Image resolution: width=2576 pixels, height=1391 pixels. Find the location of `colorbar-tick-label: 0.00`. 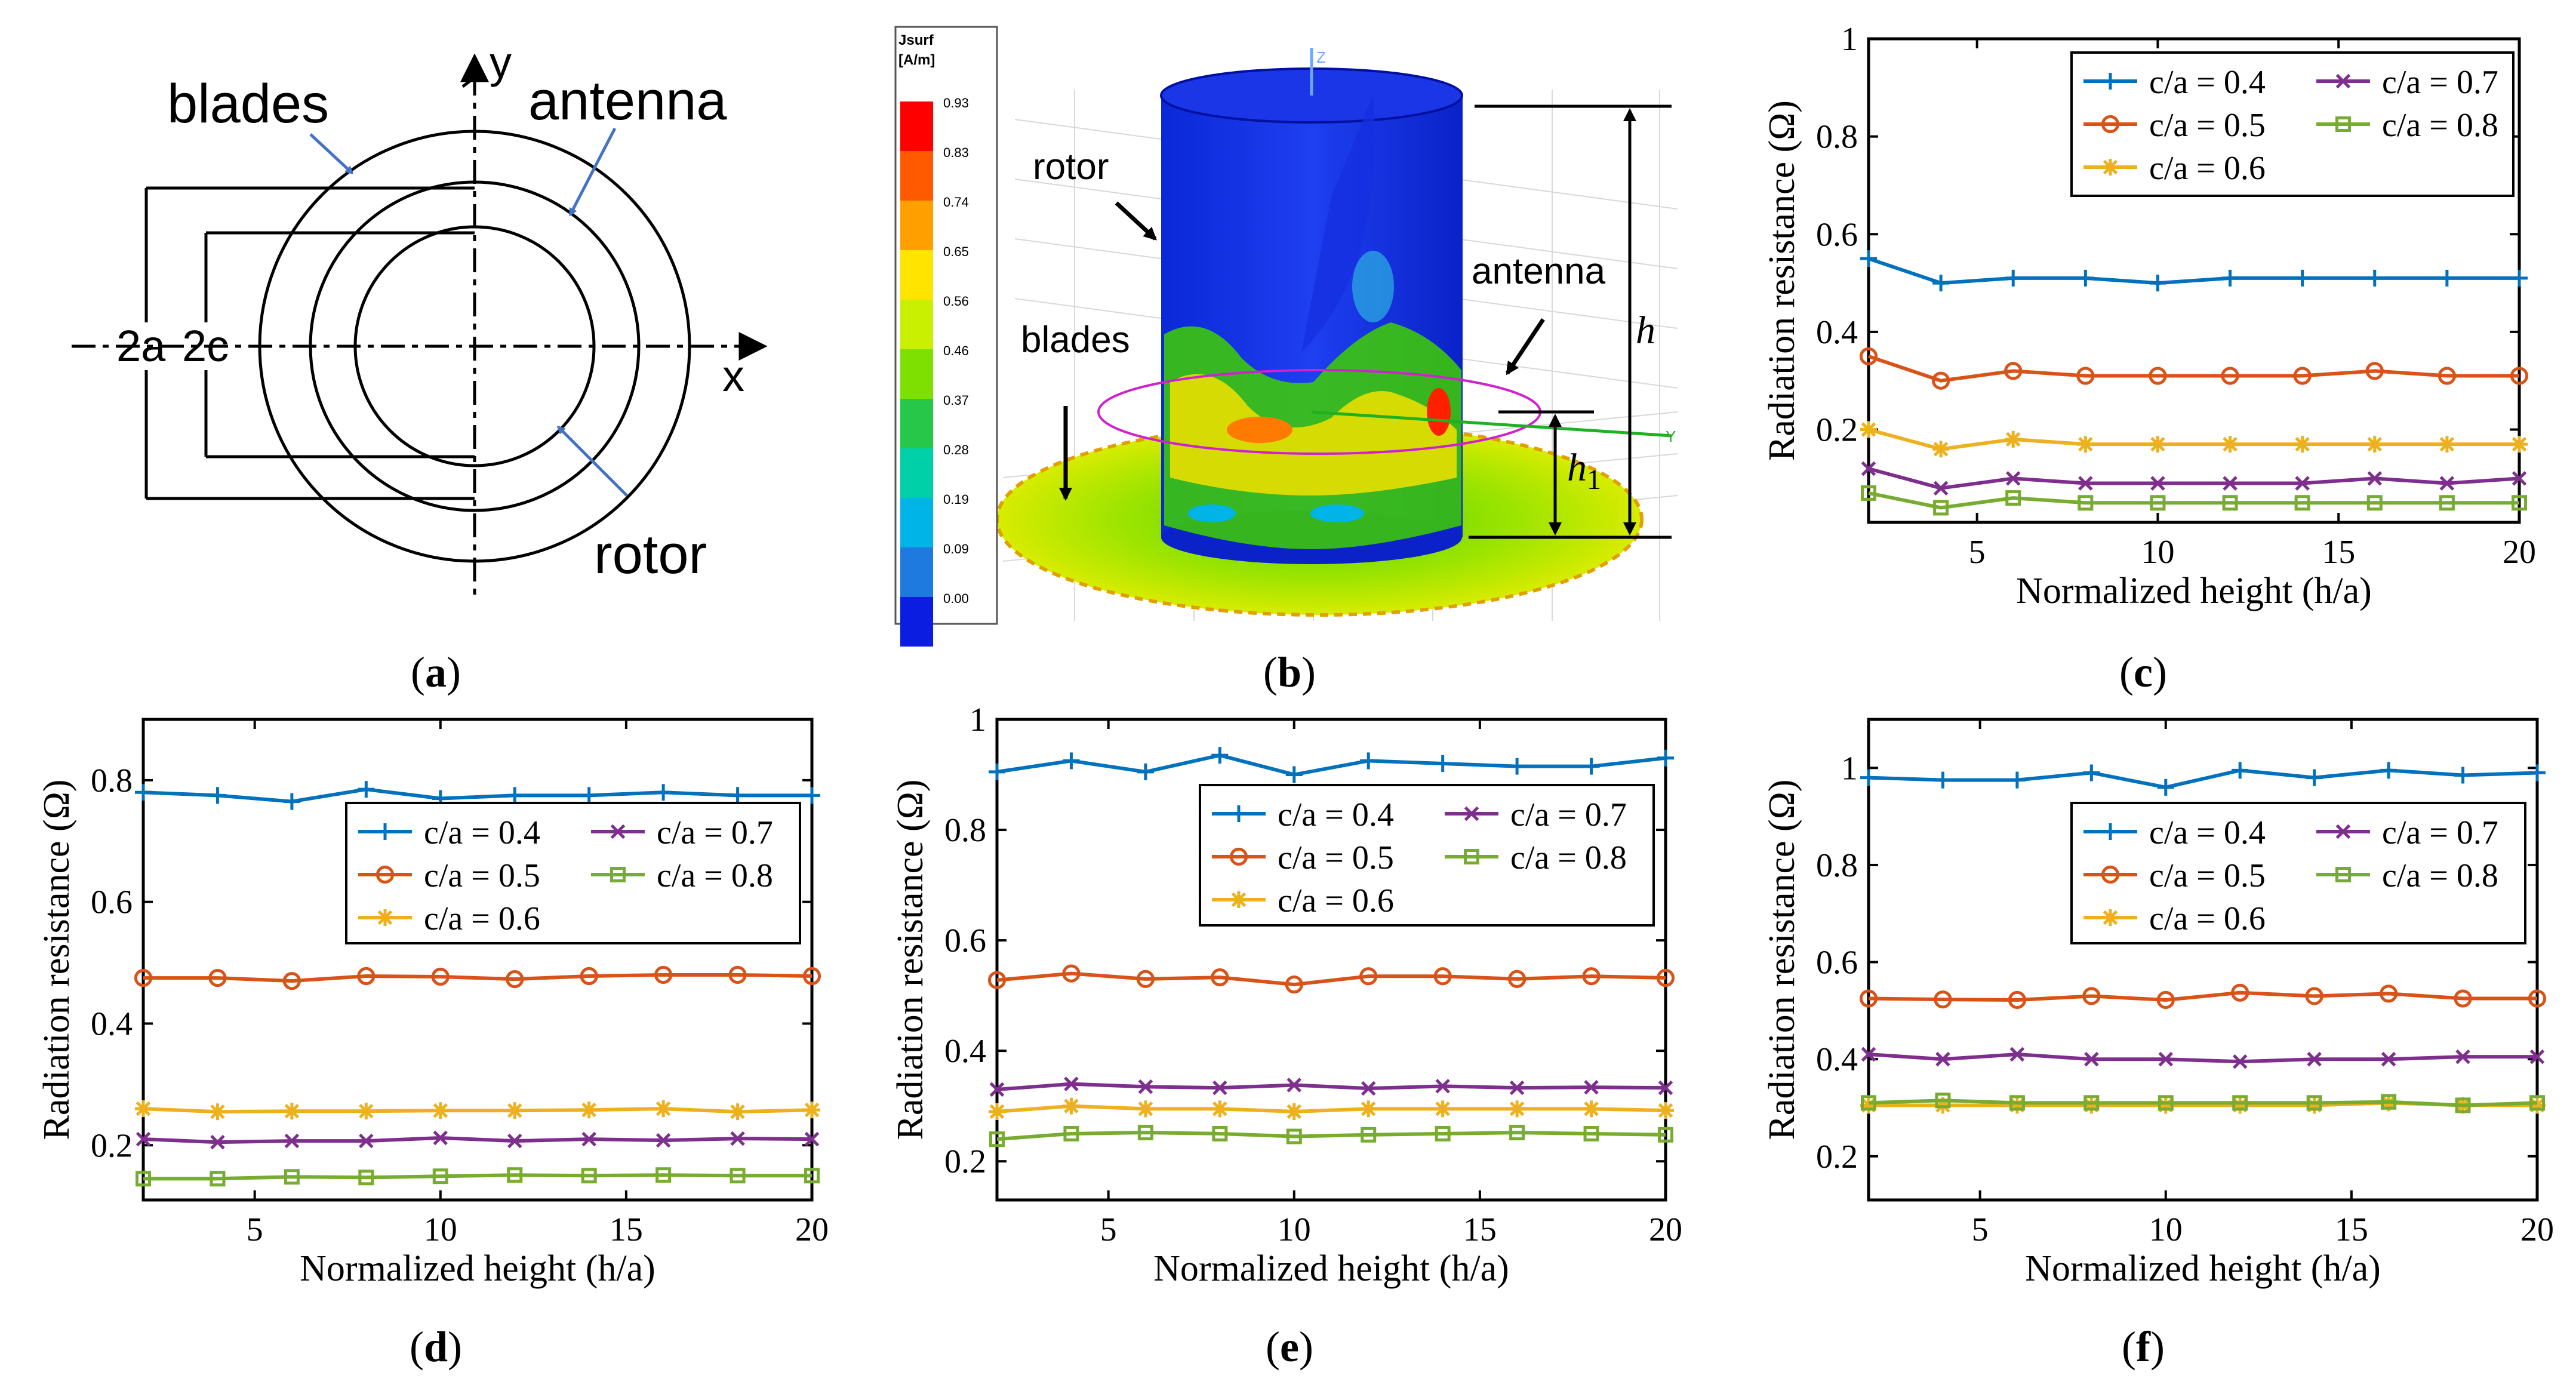

colorbar-tick-label: 0.00 is located at coordinates (956, 598).